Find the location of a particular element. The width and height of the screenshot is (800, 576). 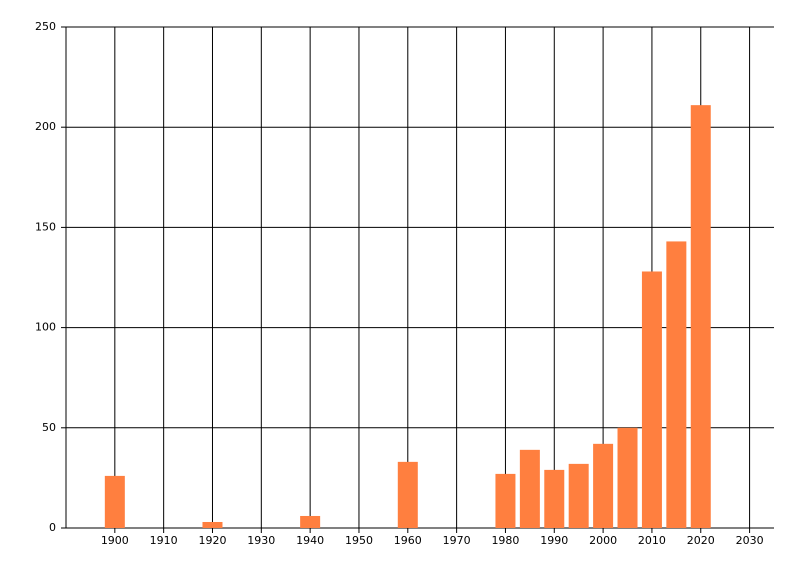

x-tick-label: 1910 is located at coordinates (164, 540).